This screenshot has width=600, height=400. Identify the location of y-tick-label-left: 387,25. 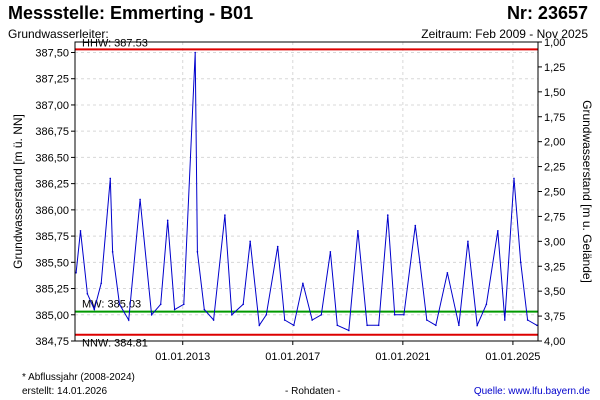
(52, 80).